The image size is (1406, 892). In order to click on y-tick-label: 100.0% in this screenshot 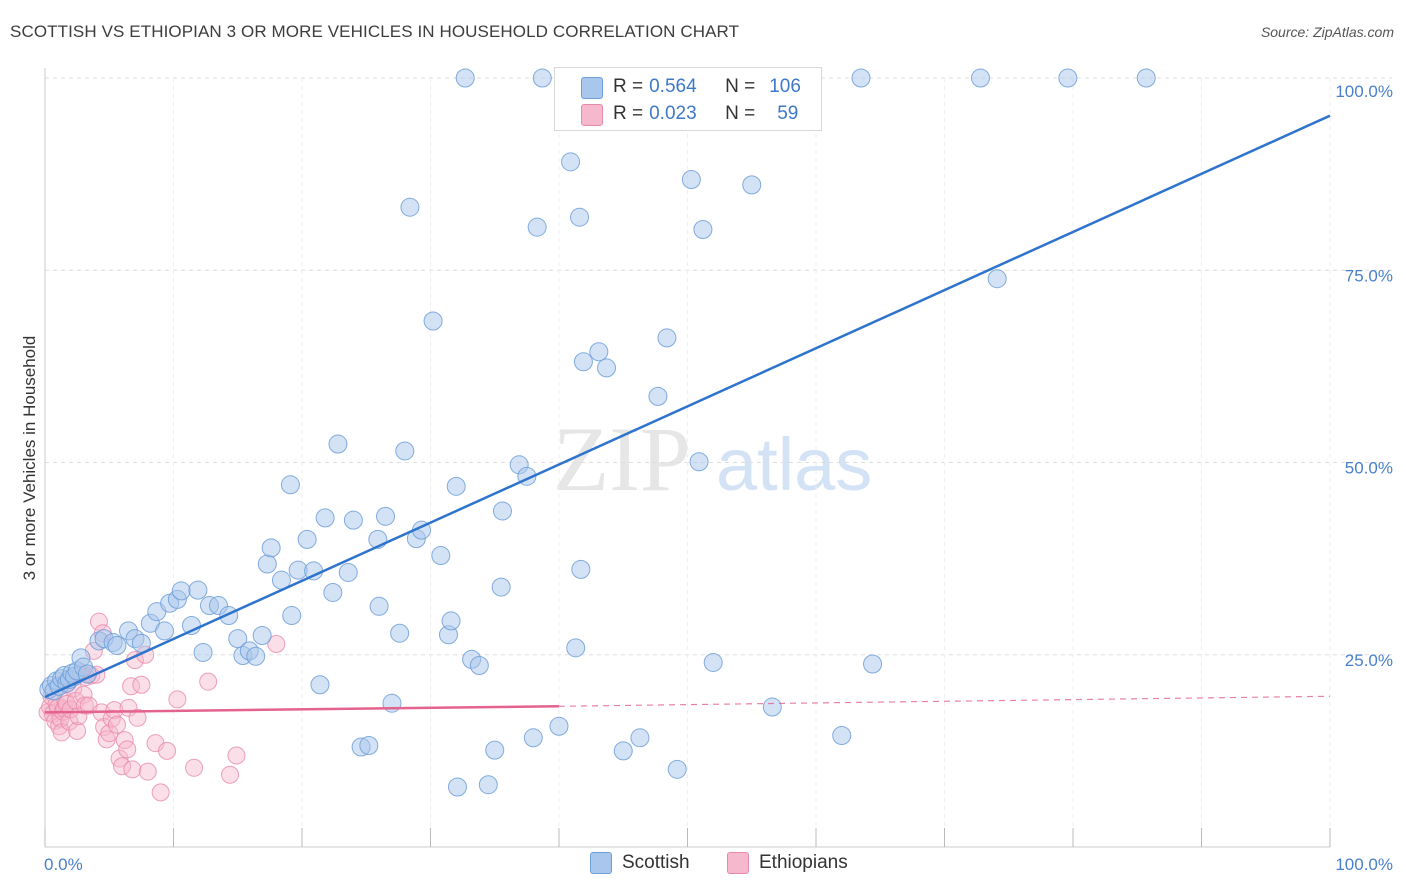, I will do `click(1364, 91)`.